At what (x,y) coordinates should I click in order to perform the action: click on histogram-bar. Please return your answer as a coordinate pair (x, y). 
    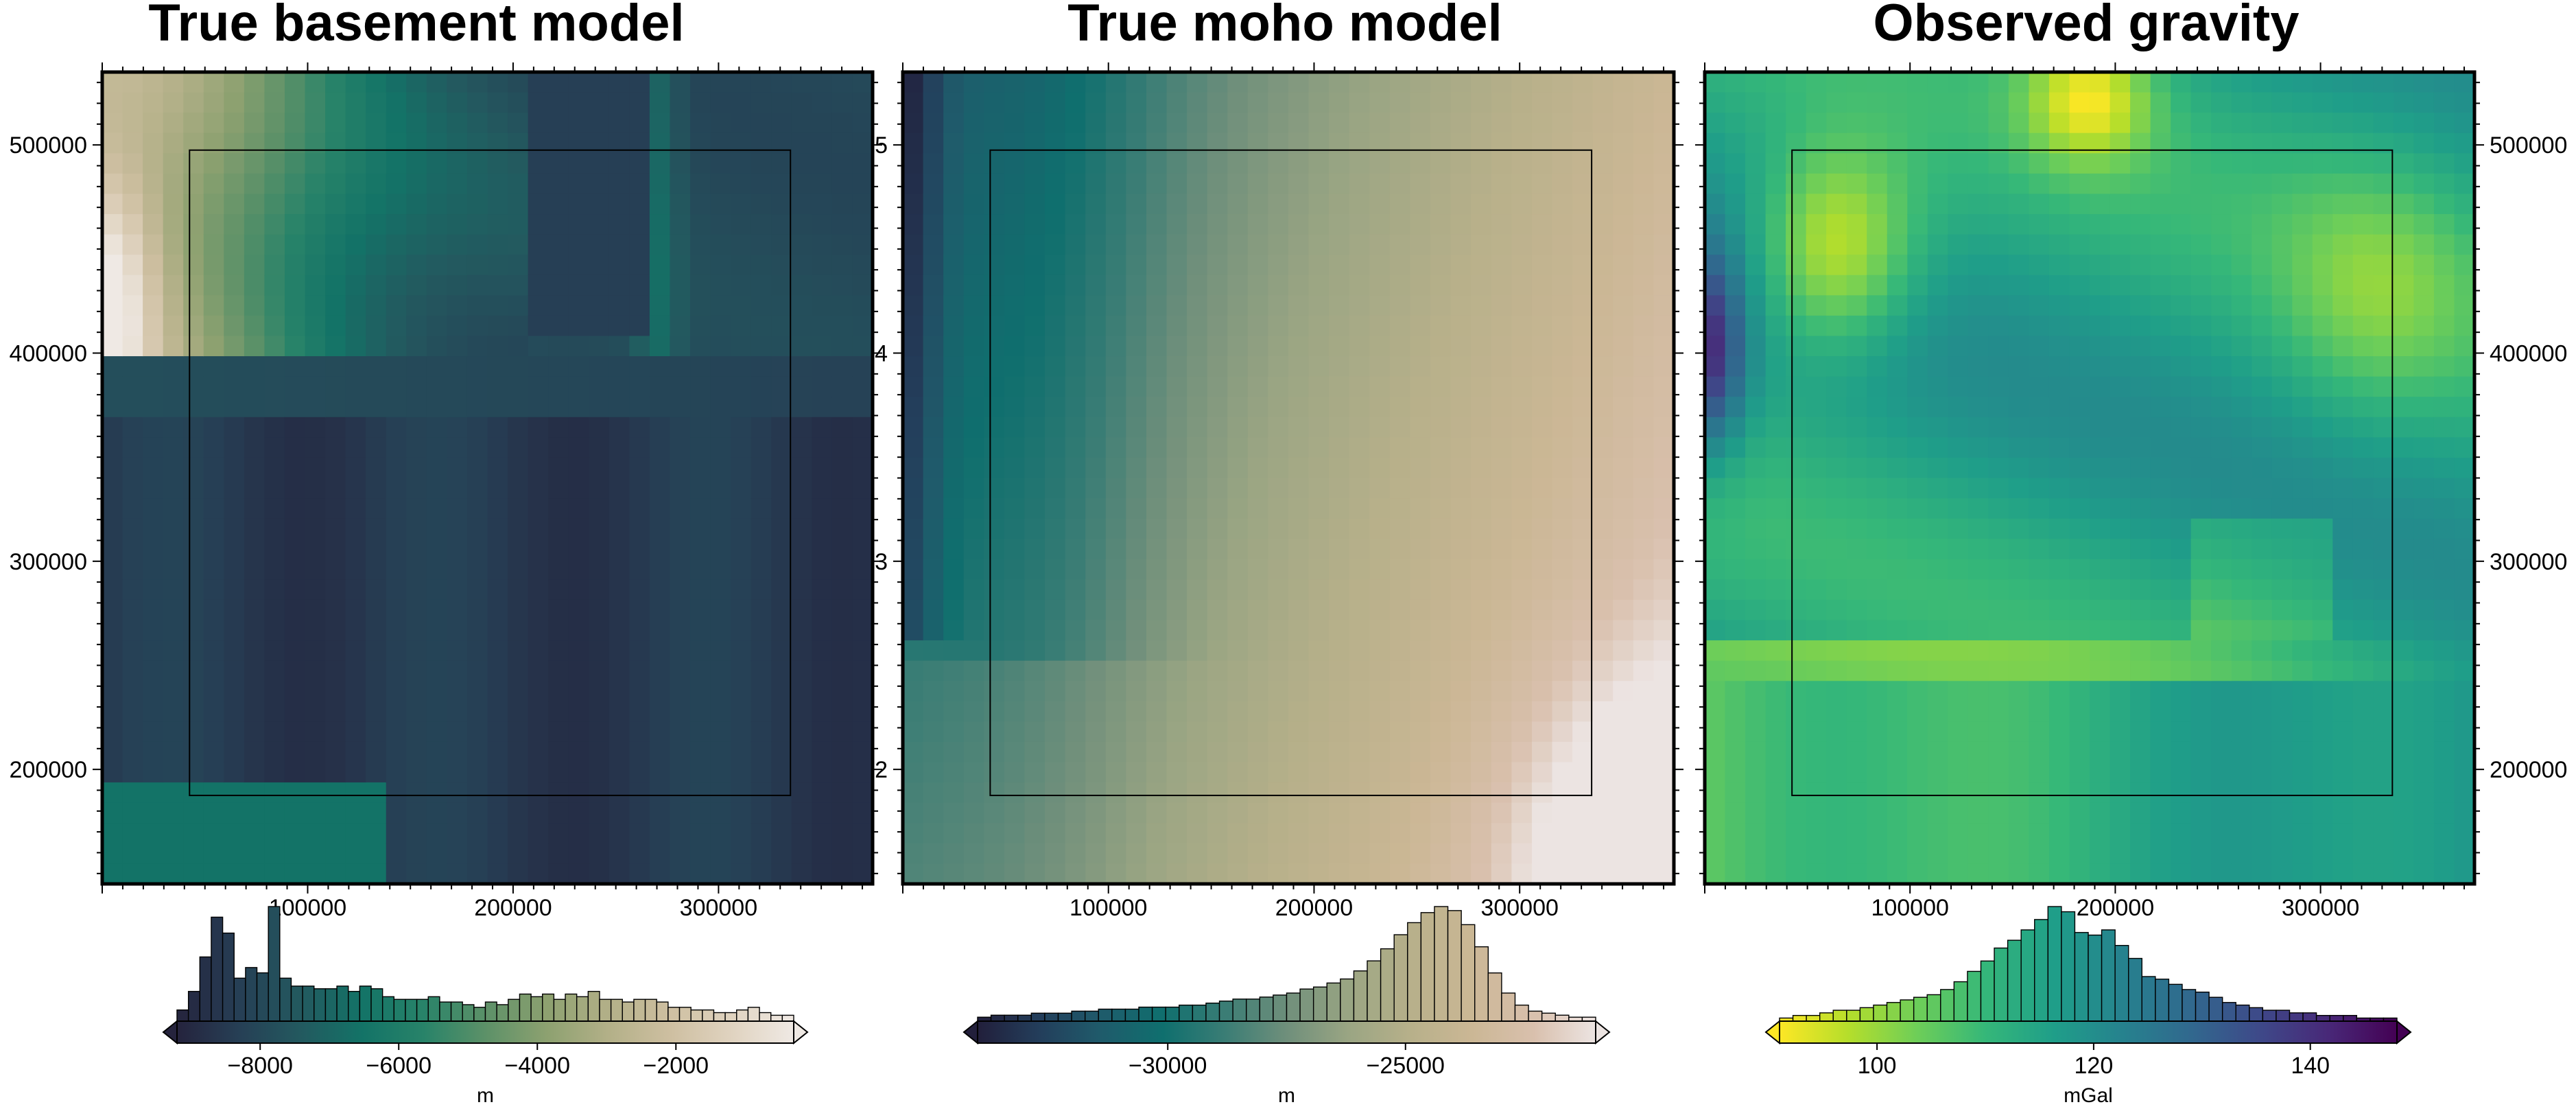
    Looking at the image, I should click on (650, 1011).